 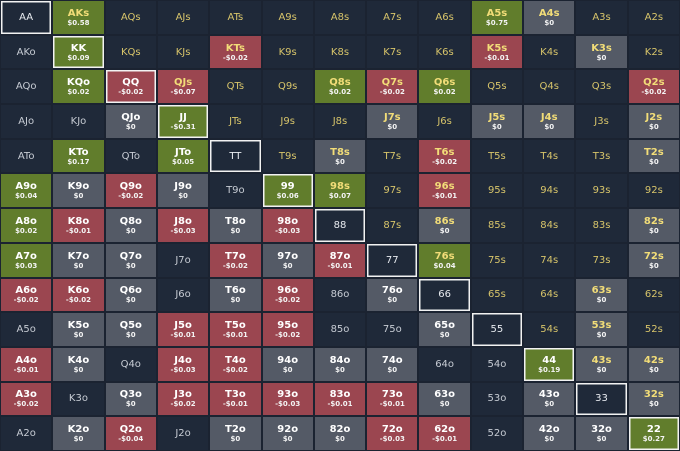 What do you see at coordinates (444, 295) in the screenshot?
I see `hand-cell-66: 66` at bounding box center [444, 295].